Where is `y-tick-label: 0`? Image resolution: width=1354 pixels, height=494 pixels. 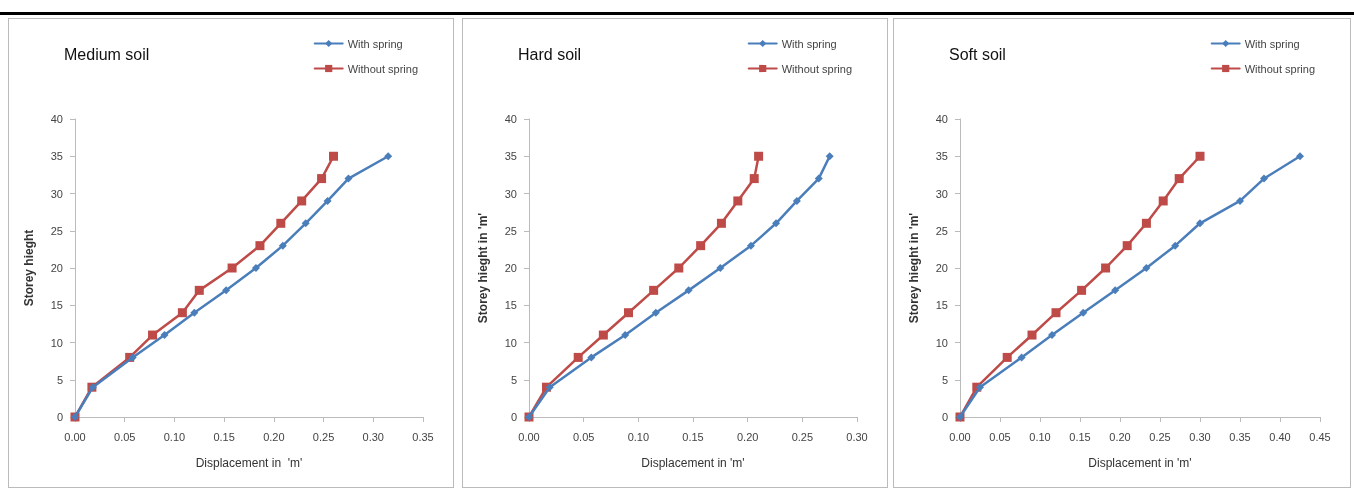 y-tick-label: 0 is located at coordinates (944, 417).